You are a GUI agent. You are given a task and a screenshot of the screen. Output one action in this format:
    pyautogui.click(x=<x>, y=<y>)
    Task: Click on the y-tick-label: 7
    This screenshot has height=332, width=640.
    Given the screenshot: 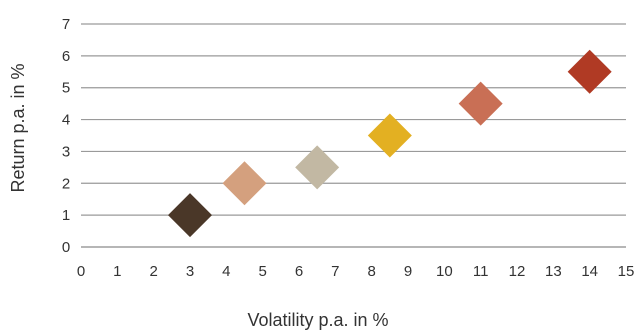 What is the action you would take?
    pyautogui.click(x=66, y=24)
    